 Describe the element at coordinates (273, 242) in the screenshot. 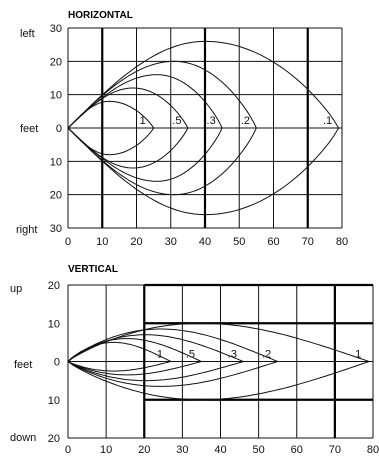

I see `horizontal-x-tick-60: 60` at that location.